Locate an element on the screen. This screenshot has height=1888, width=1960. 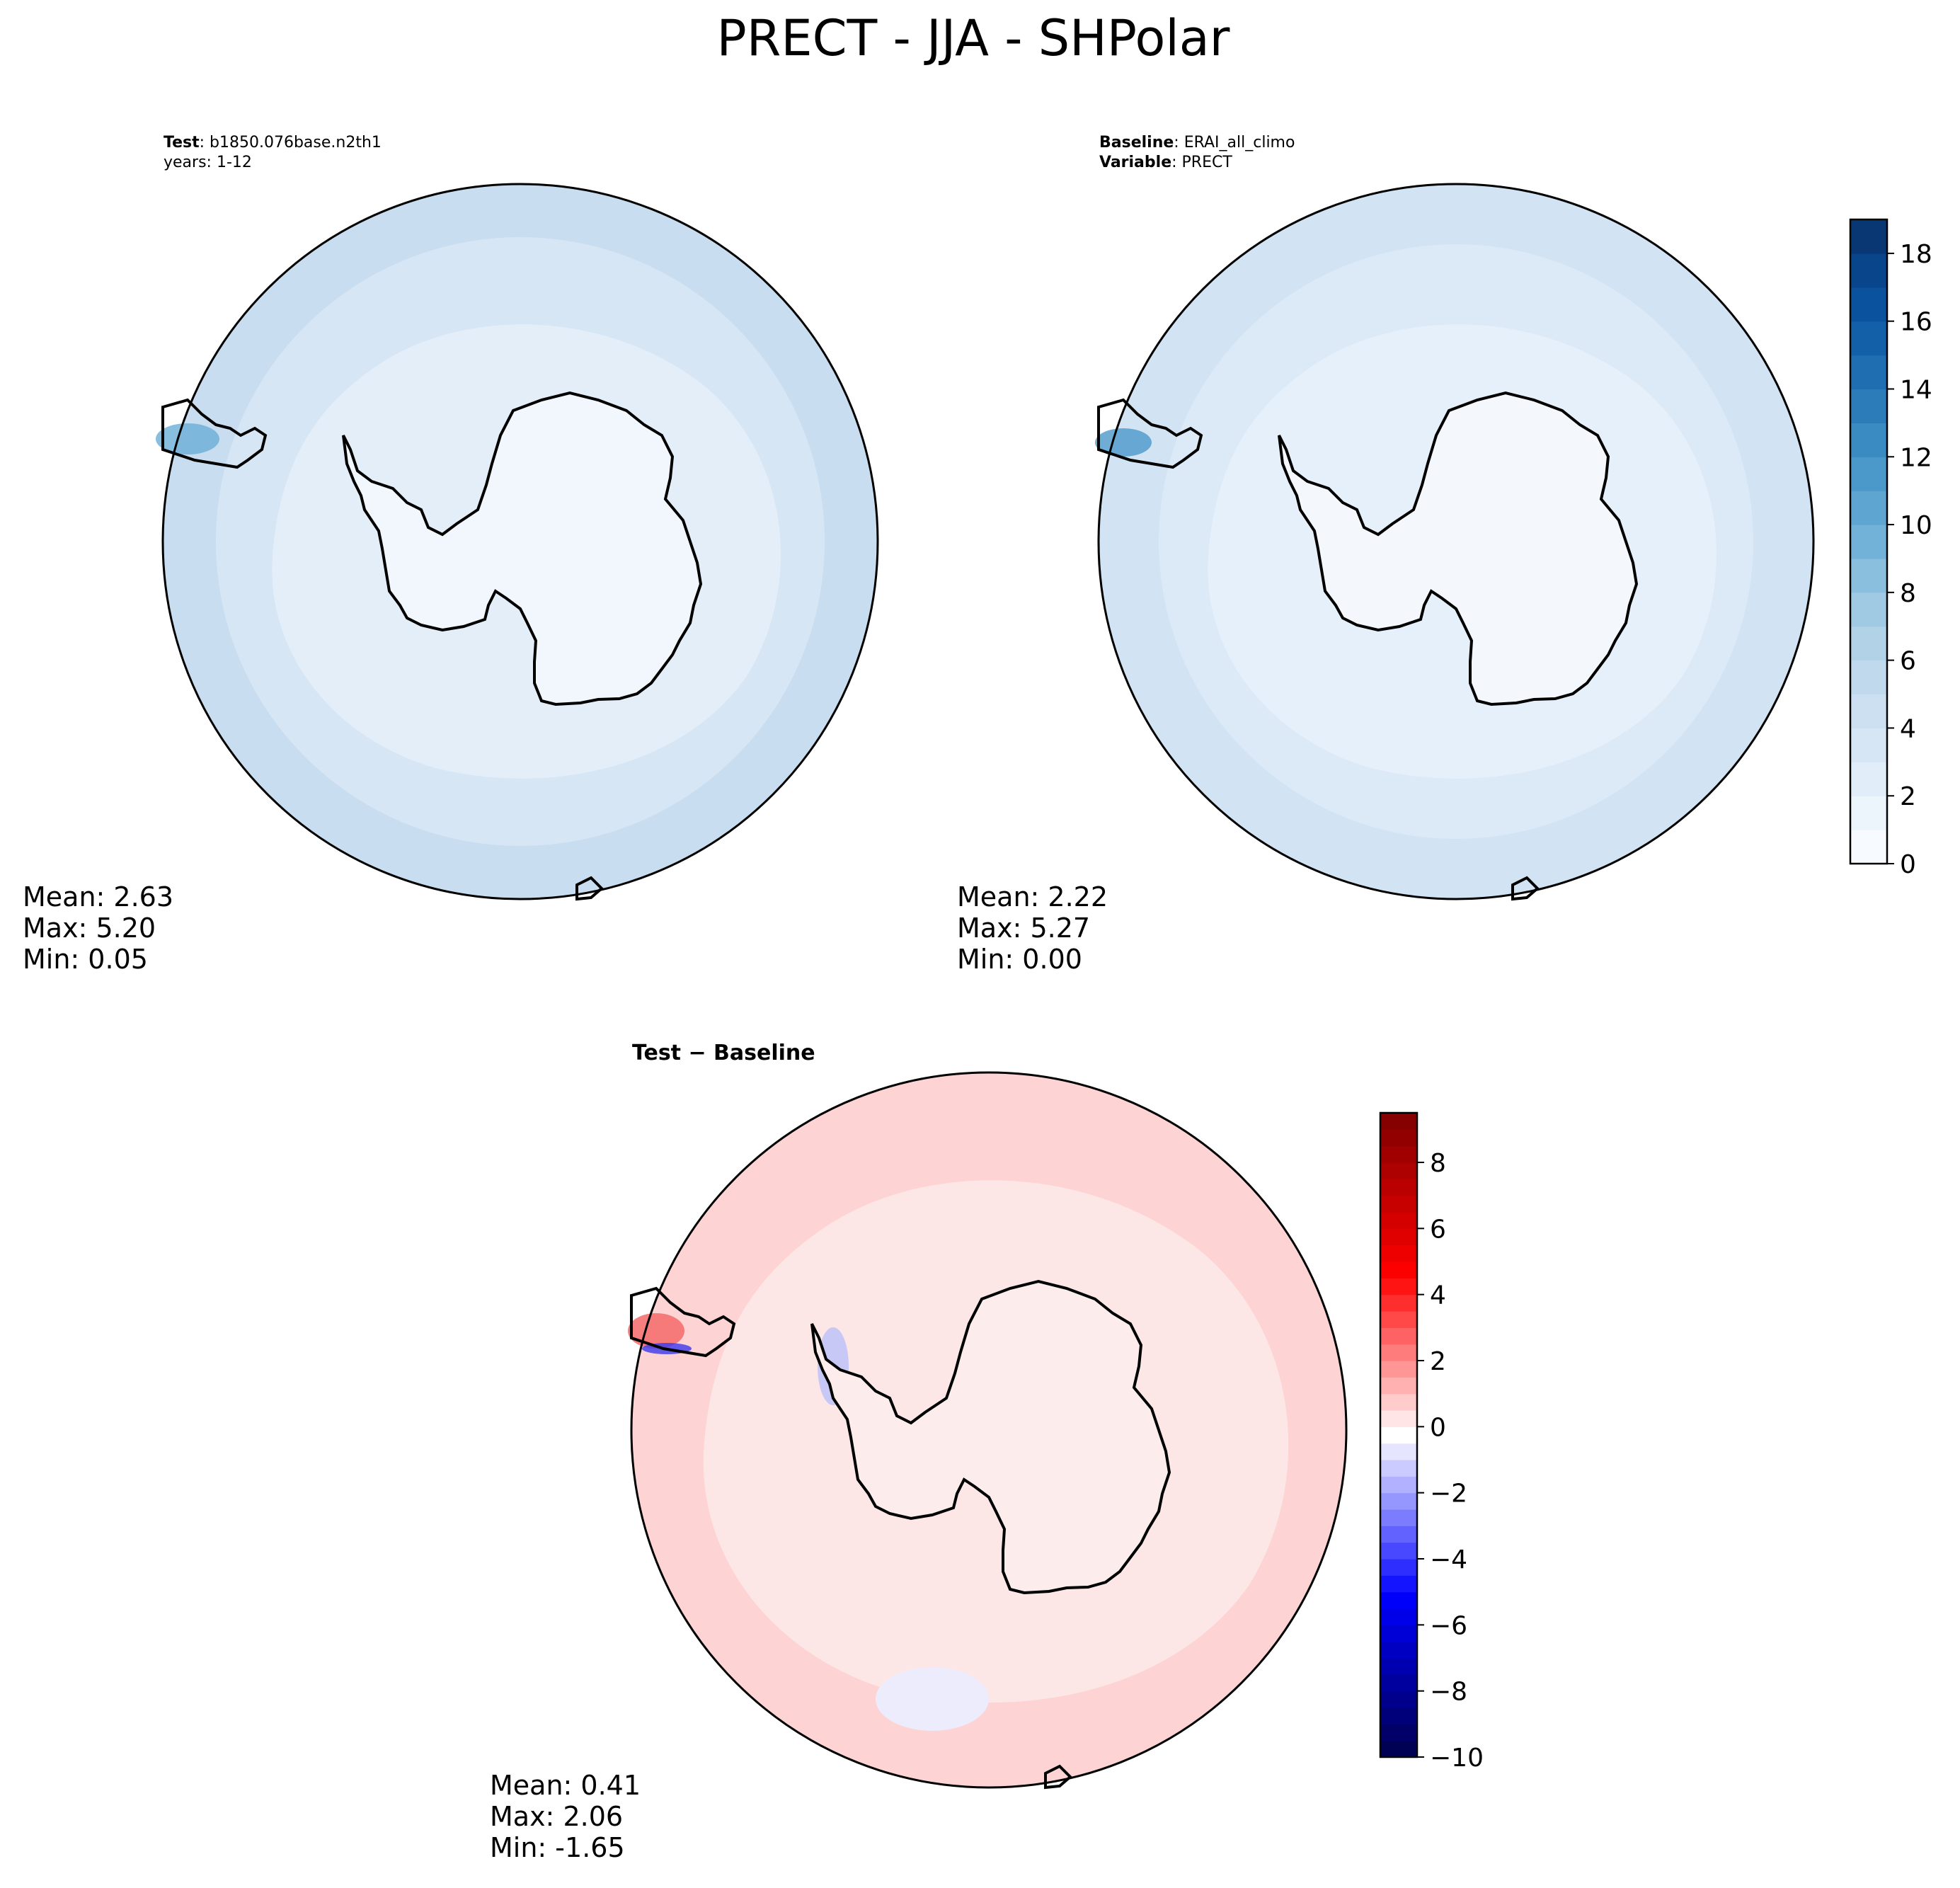
seismic-colorbar-tick-label: 2 is located at coordinates (1438, 1361).